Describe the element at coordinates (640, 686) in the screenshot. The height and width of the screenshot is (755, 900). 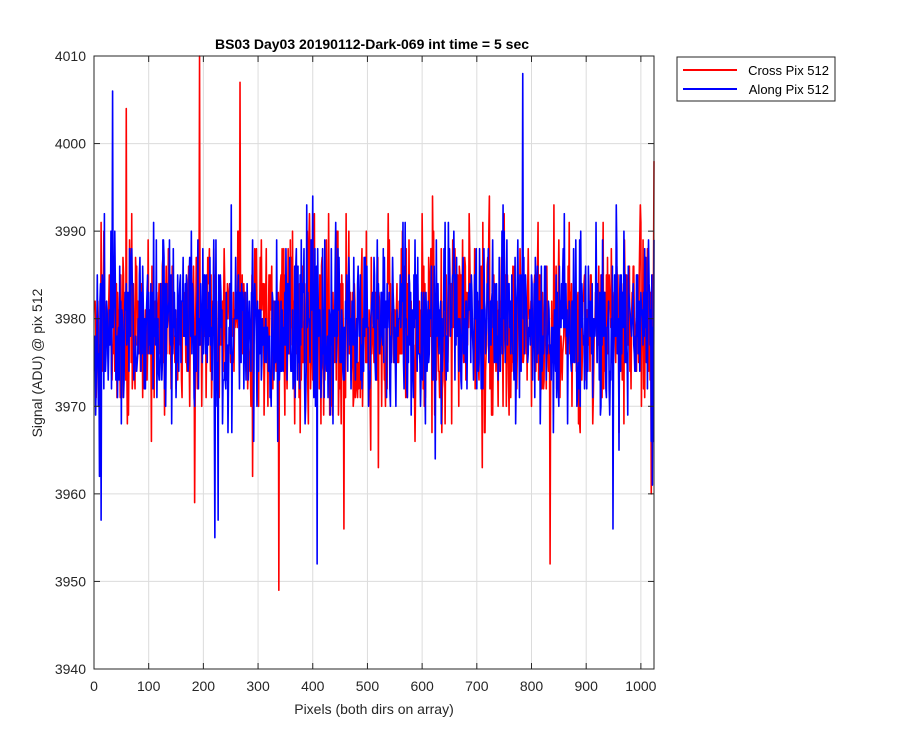
I see `x-tick-label: 1000` at that location.